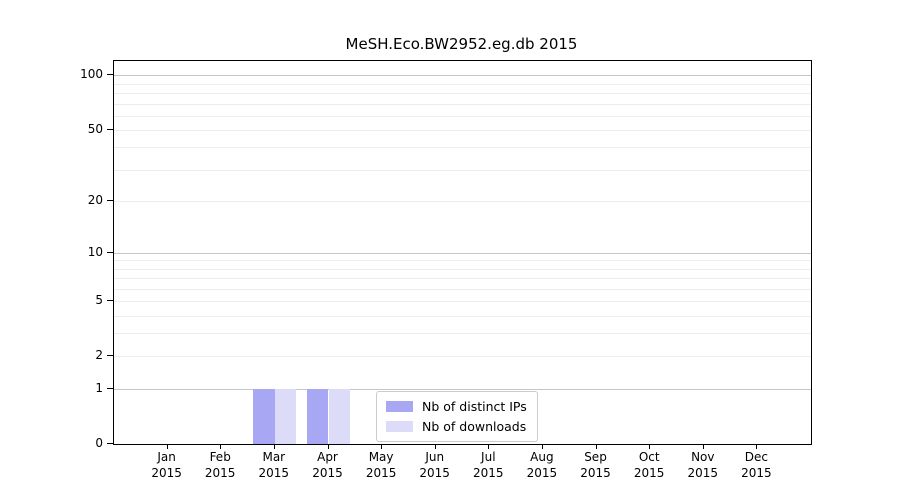 The image size is (900, 500). I want to click on x-tick-label: Jul 2015, so click(488, 465).